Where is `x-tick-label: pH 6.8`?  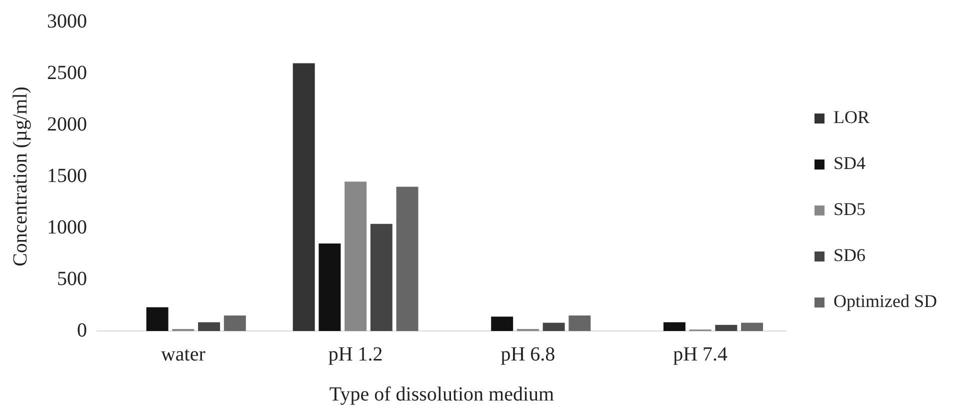 x-tick-label: pH 6.8 is located at coordinates (528, 354).